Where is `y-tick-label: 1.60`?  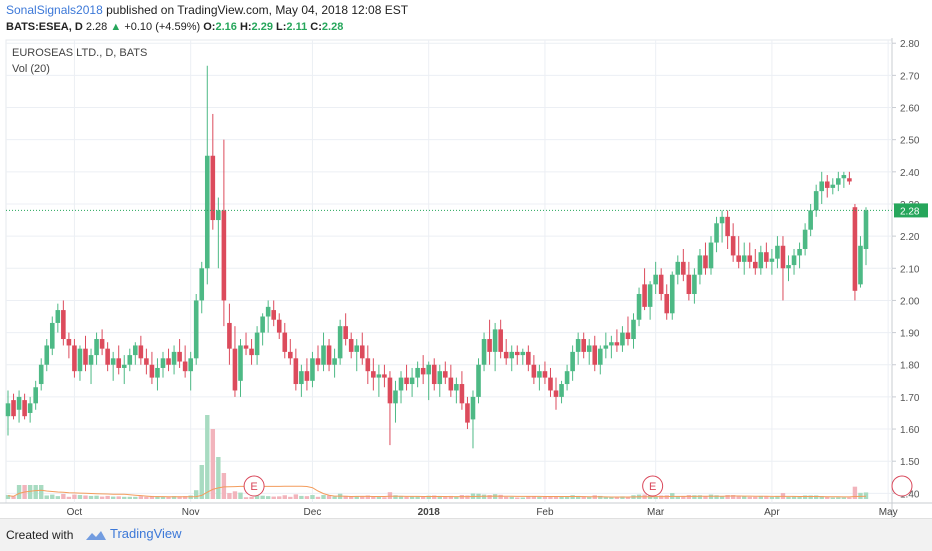 y-tick-label: 1.60 is located at coordinates (910, 430).